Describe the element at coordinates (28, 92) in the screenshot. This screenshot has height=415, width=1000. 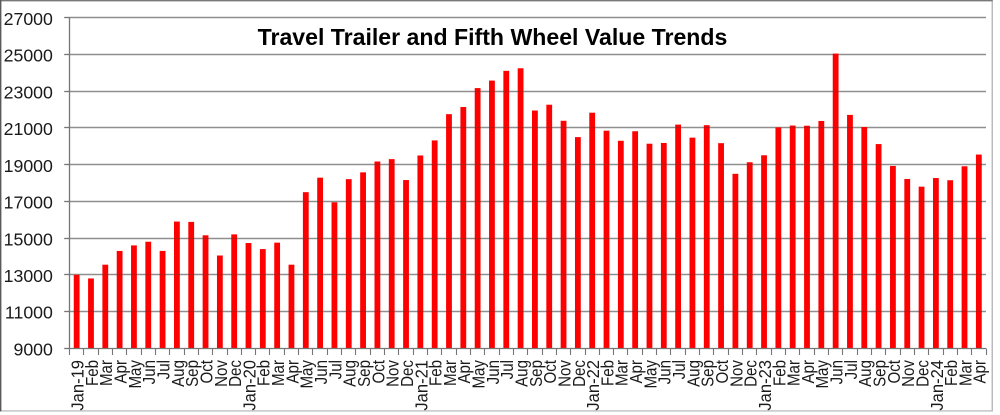
I see `svg-text: 23000` at that location.